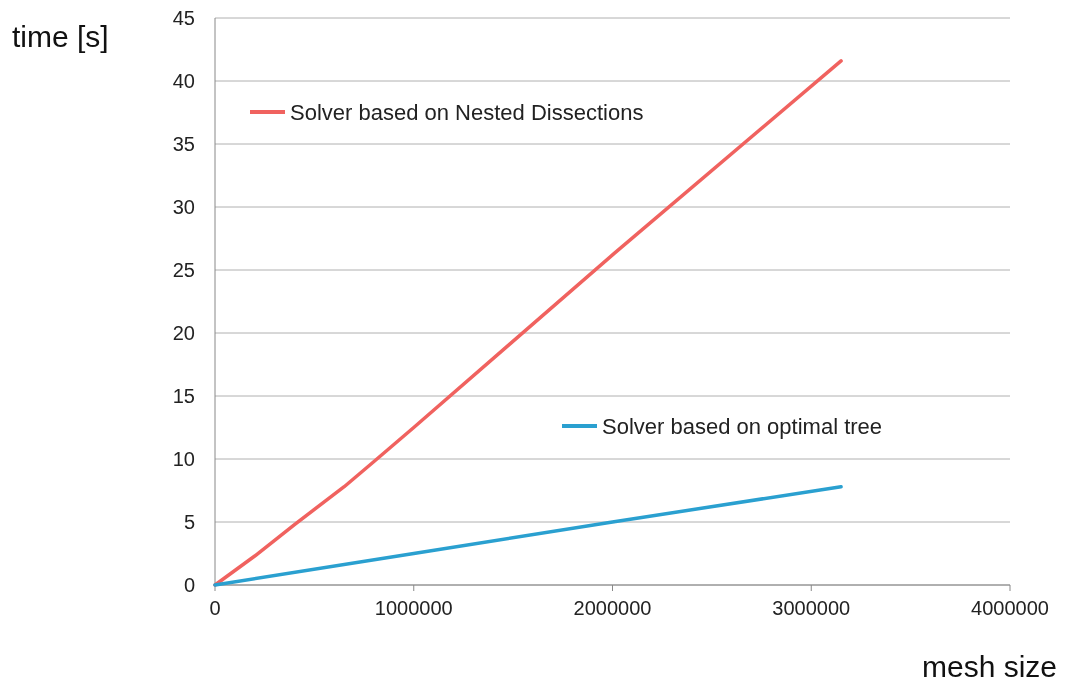  I want to click on y-tick-label: 20, so click(183, 333).